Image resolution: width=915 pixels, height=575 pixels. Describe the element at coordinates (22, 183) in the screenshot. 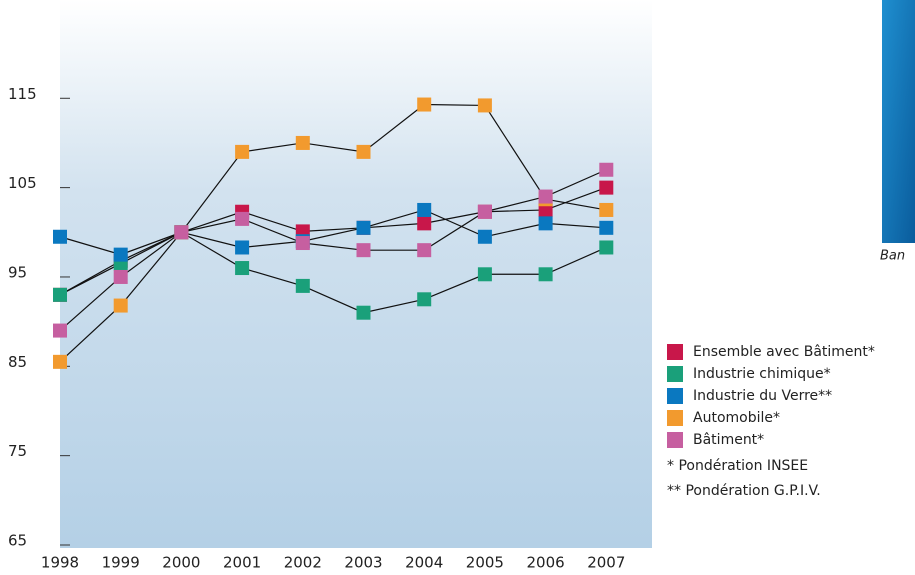

I see `y-tick-label: 105` at that location.